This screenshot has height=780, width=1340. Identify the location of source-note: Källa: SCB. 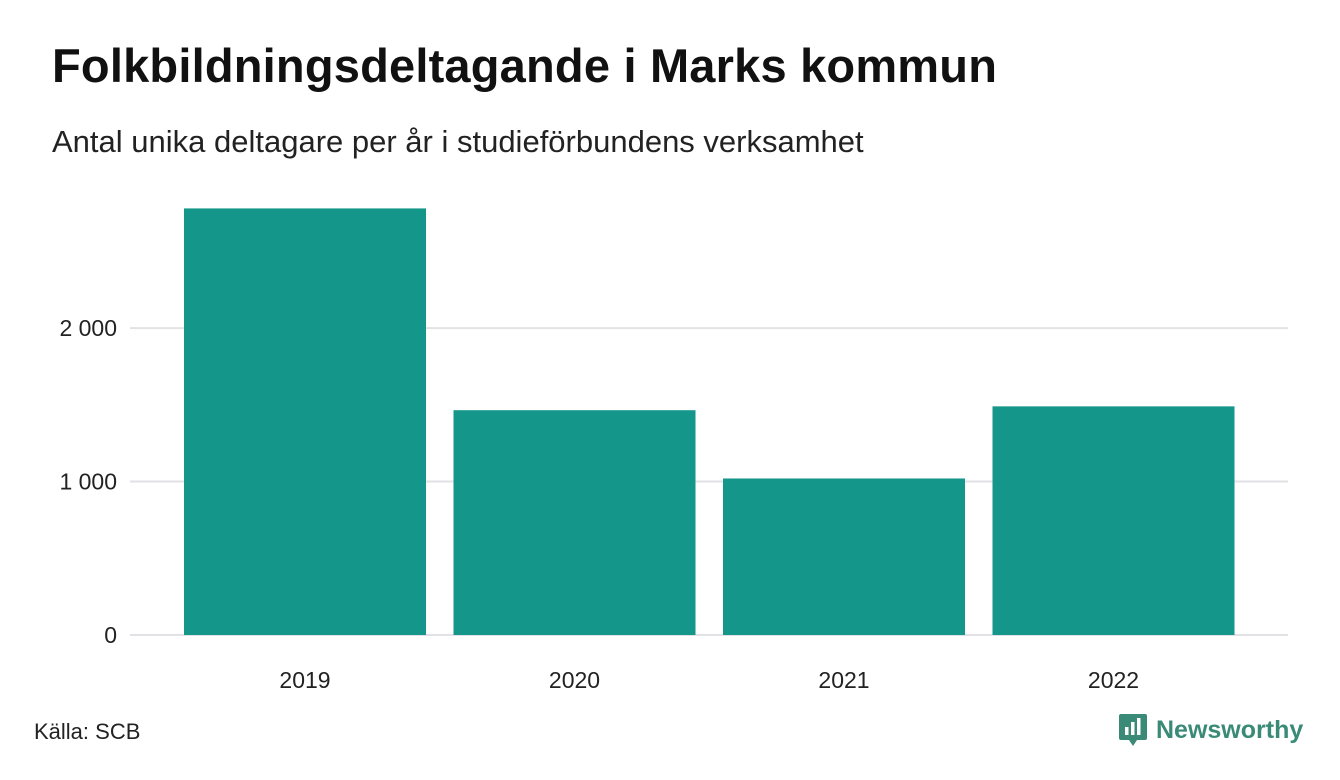
(87, 731).